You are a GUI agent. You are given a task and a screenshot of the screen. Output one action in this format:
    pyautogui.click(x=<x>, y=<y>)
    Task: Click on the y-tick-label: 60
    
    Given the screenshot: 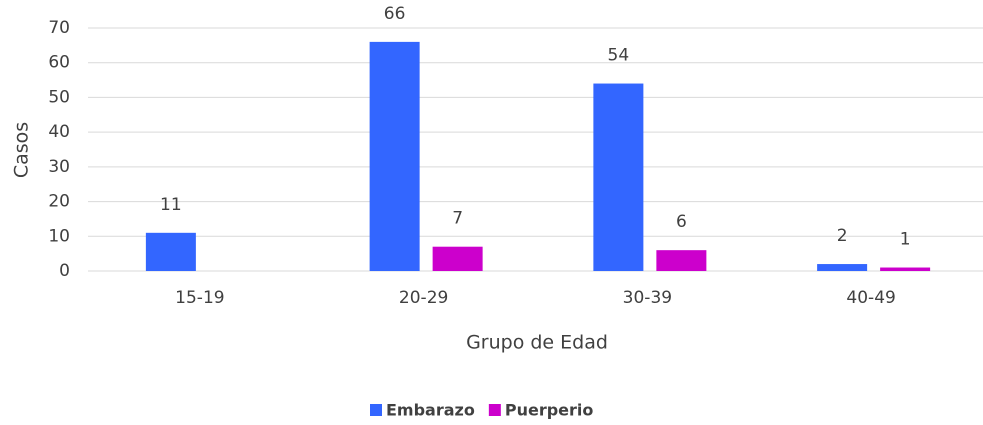 What is the action you would take?
    pyautogui.click(x=59, y=63)
    